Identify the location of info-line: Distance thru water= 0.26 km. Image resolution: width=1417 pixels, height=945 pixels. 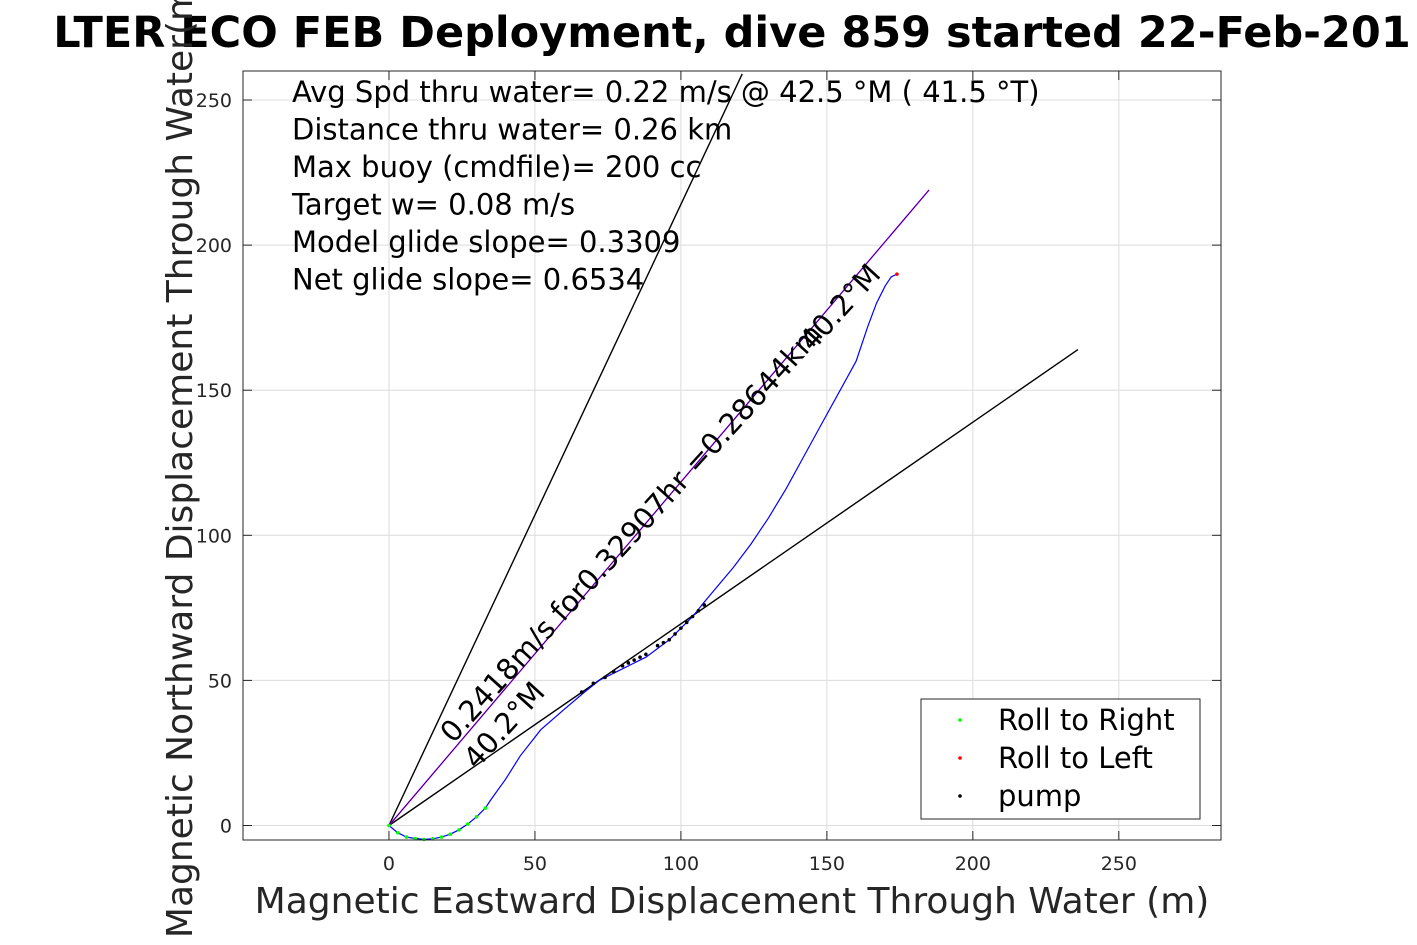
(512, 130).